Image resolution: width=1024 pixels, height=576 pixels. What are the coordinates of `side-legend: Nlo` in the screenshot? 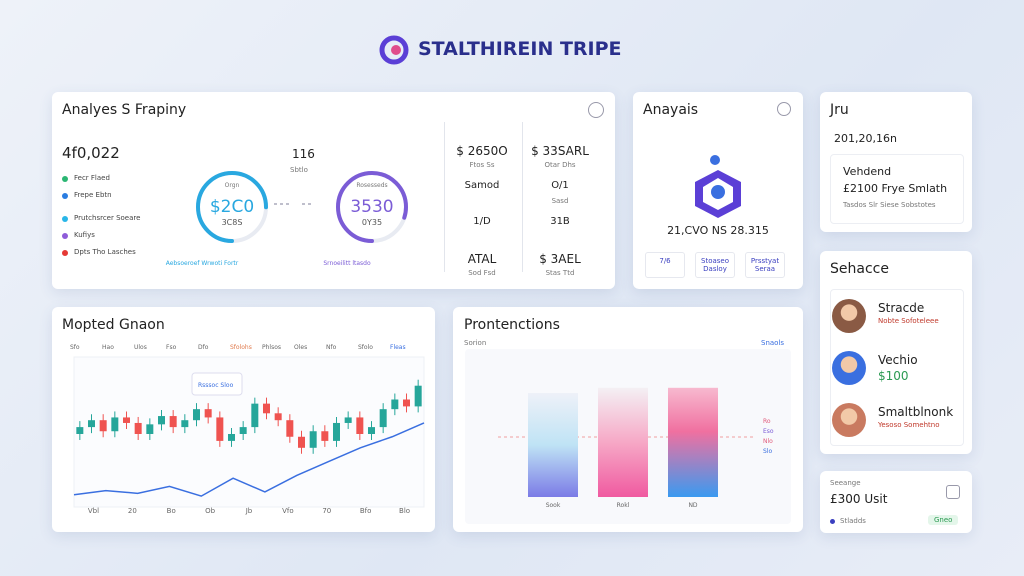 It's located at (768, 441).